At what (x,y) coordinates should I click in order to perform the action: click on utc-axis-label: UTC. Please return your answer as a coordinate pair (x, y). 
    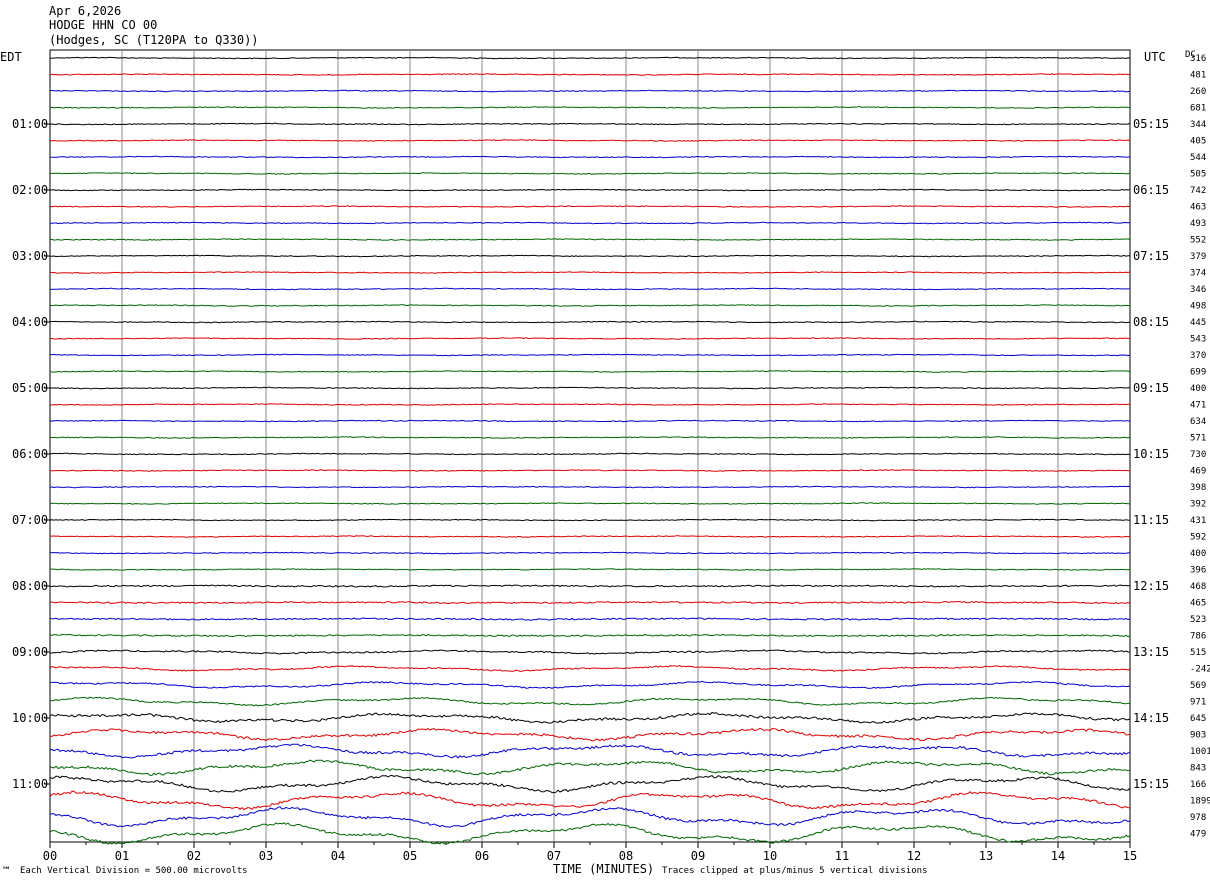
    Looking at the image, I should click on (1155, 57).